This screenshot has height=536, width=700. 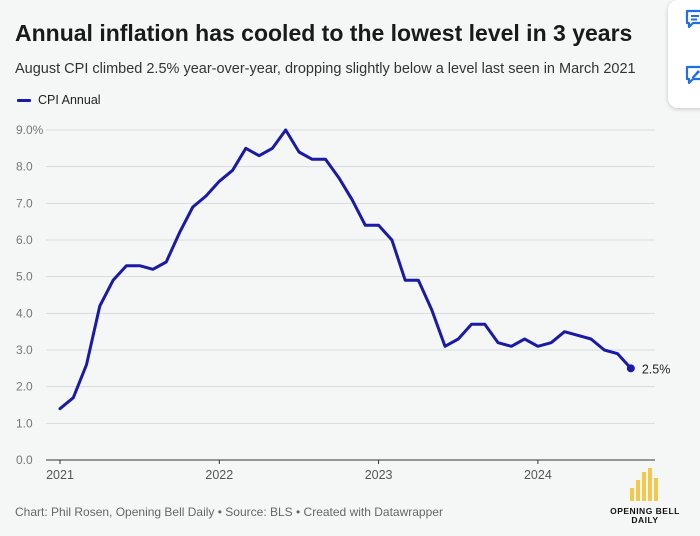 What do you see at coordinates (538, 475) in the screenshot?
I see `x-tick-label: 2024` at bounding box center [538, 475].